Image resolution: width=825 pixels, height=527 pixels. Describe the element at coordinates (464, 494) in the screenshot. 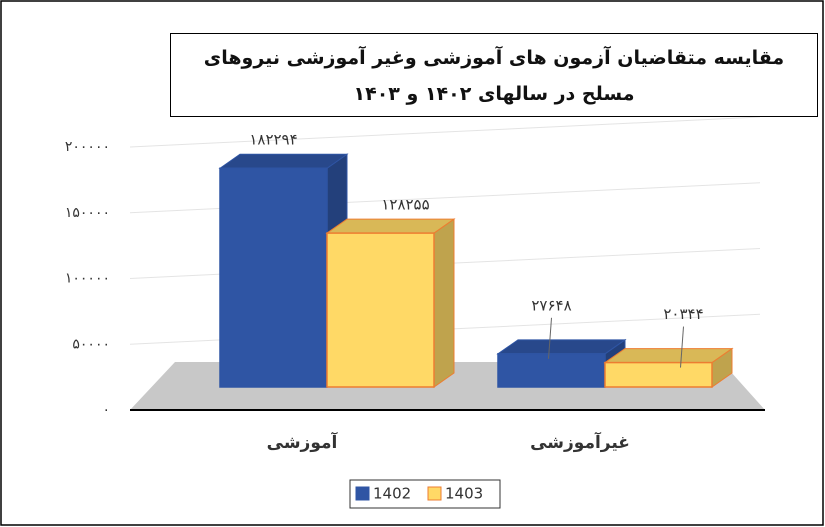

I see `legend-label: 1403` at that location.